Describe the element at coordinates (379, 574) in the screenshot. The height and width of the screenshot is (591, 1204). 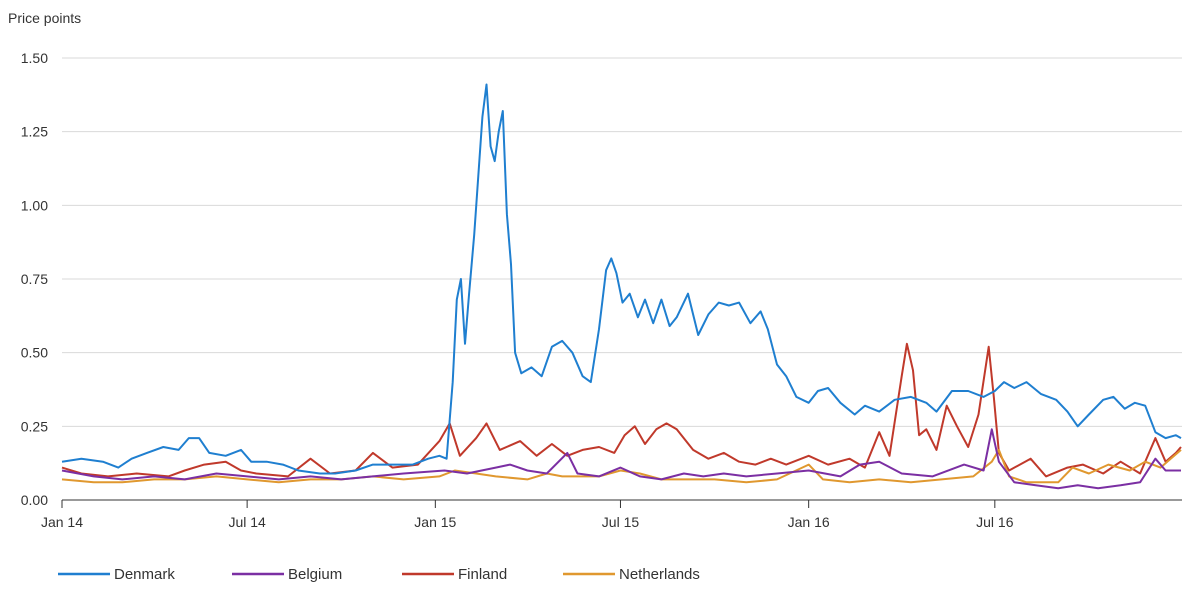
I see `legend: Denmark Belgium Finland Netherlands` at that location.